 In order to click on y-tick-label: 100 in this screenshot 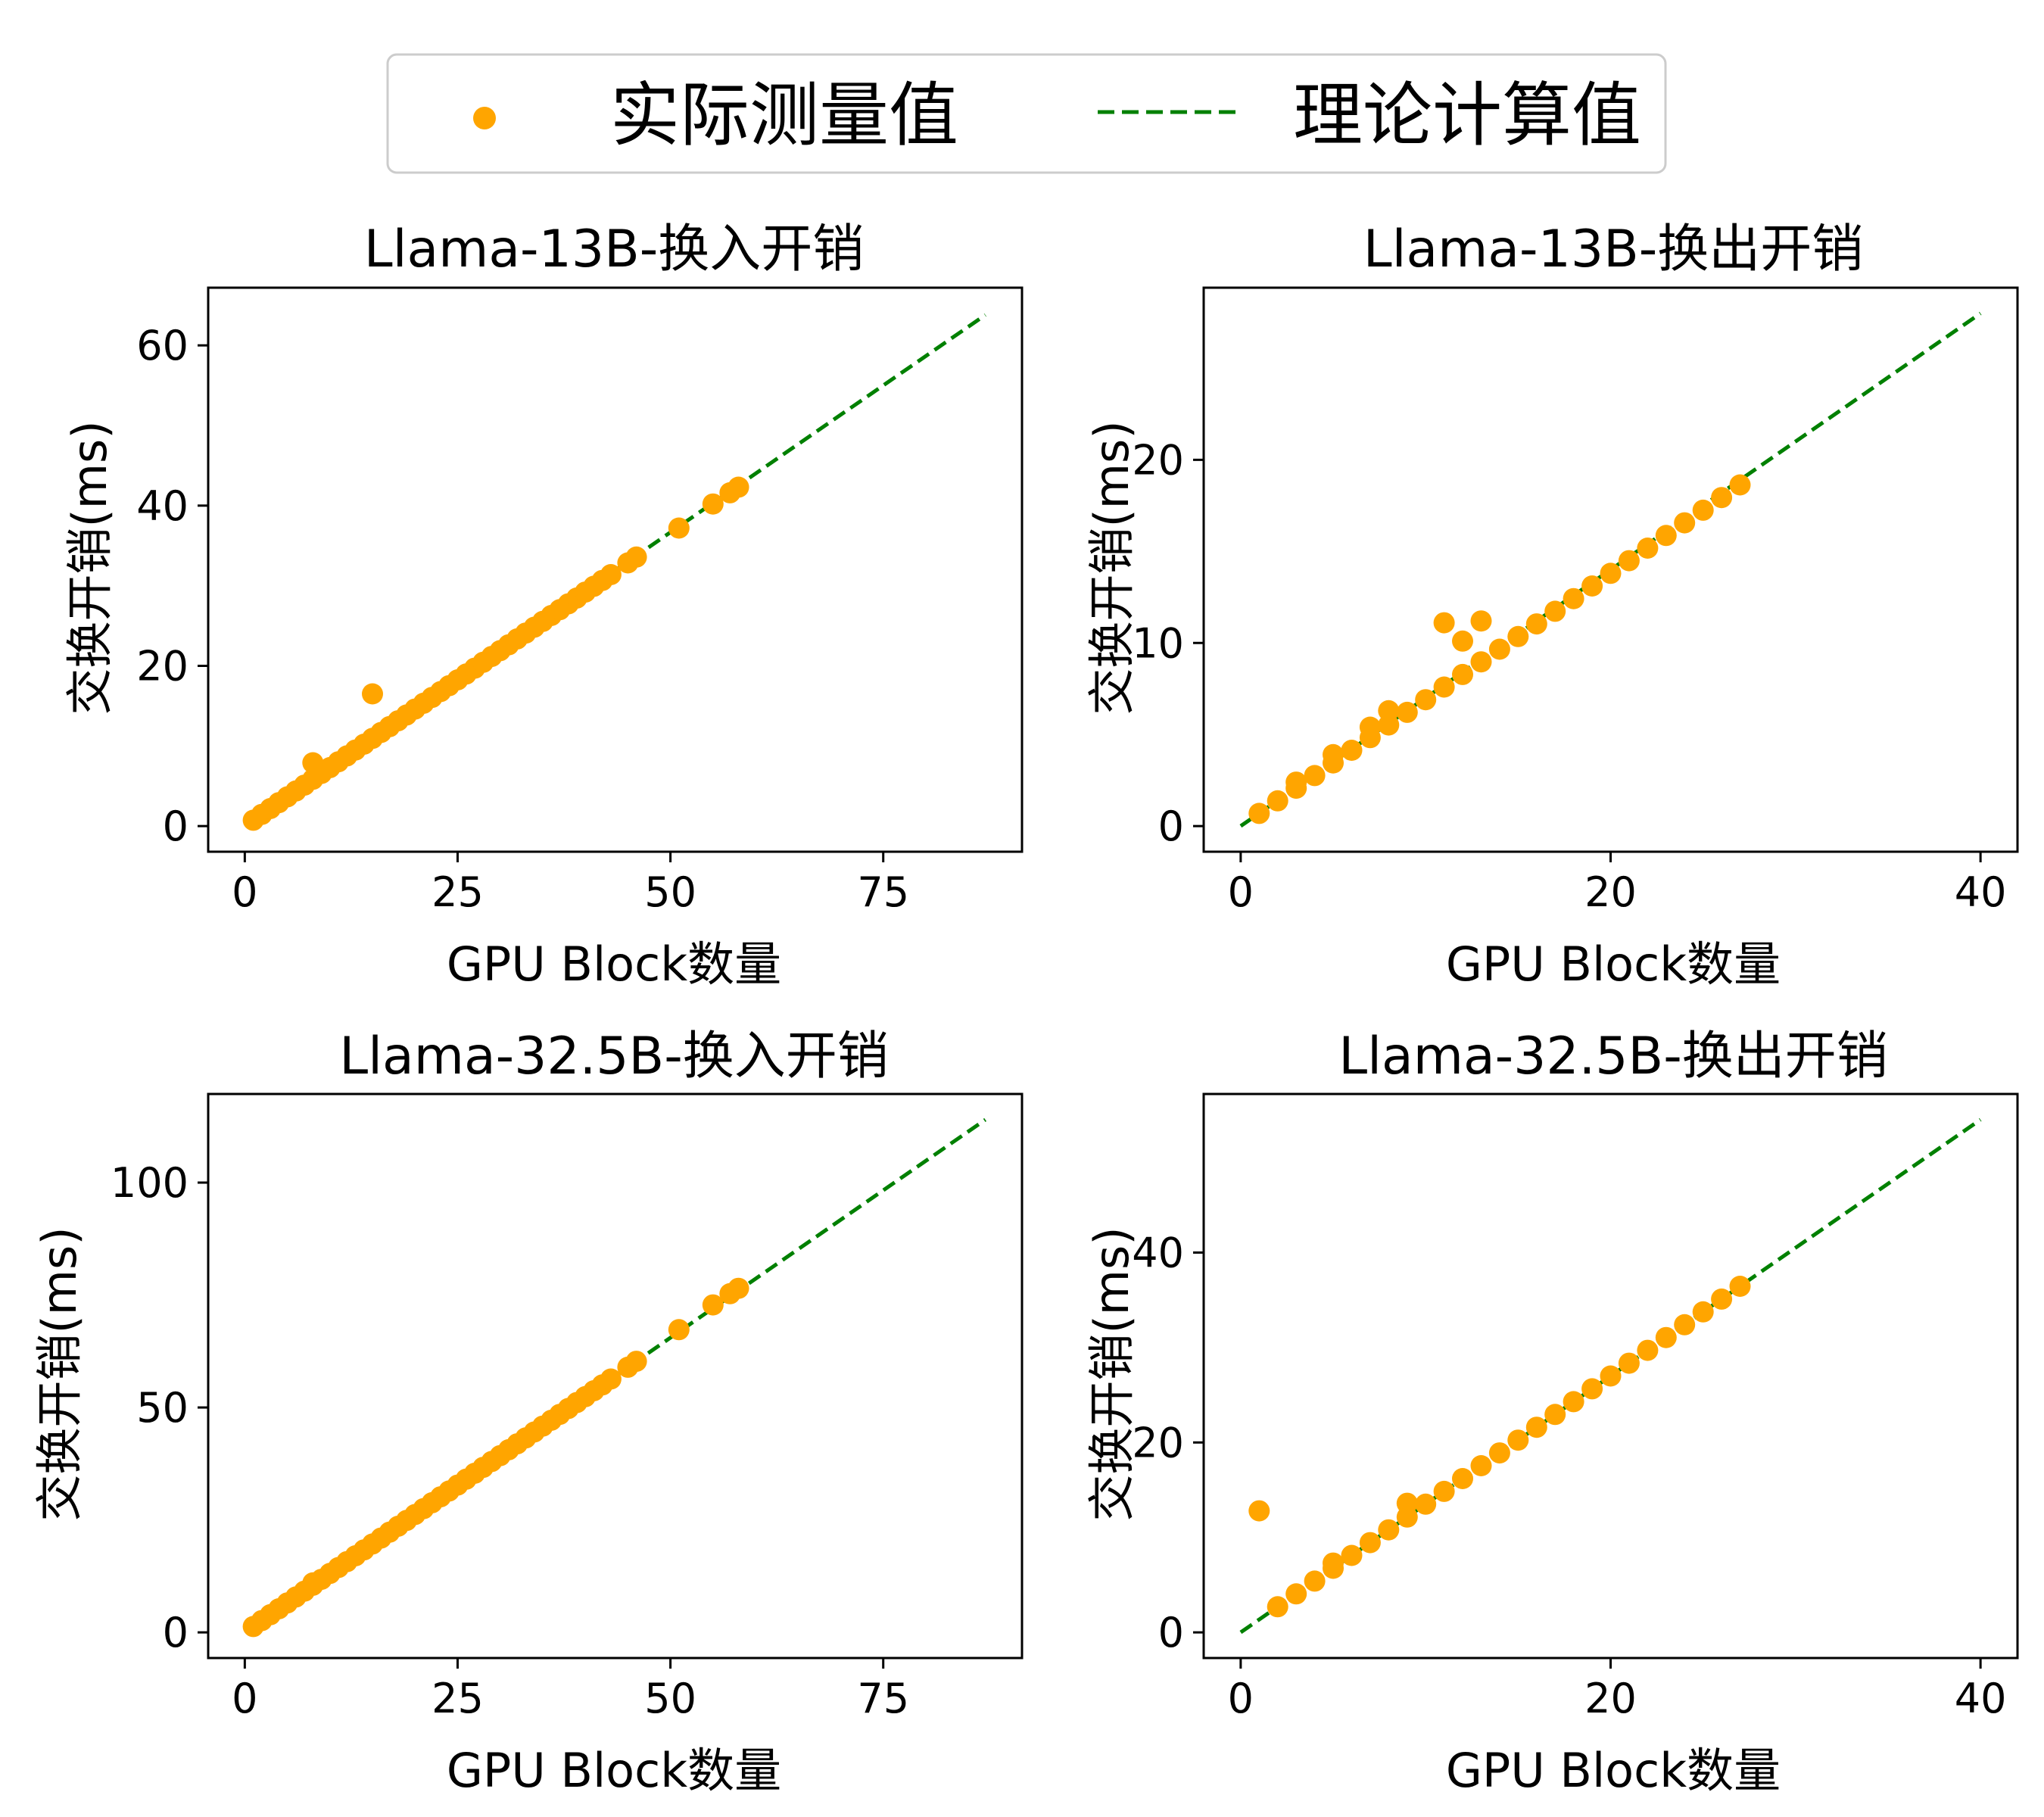, I will do `click(150, 1183)`.